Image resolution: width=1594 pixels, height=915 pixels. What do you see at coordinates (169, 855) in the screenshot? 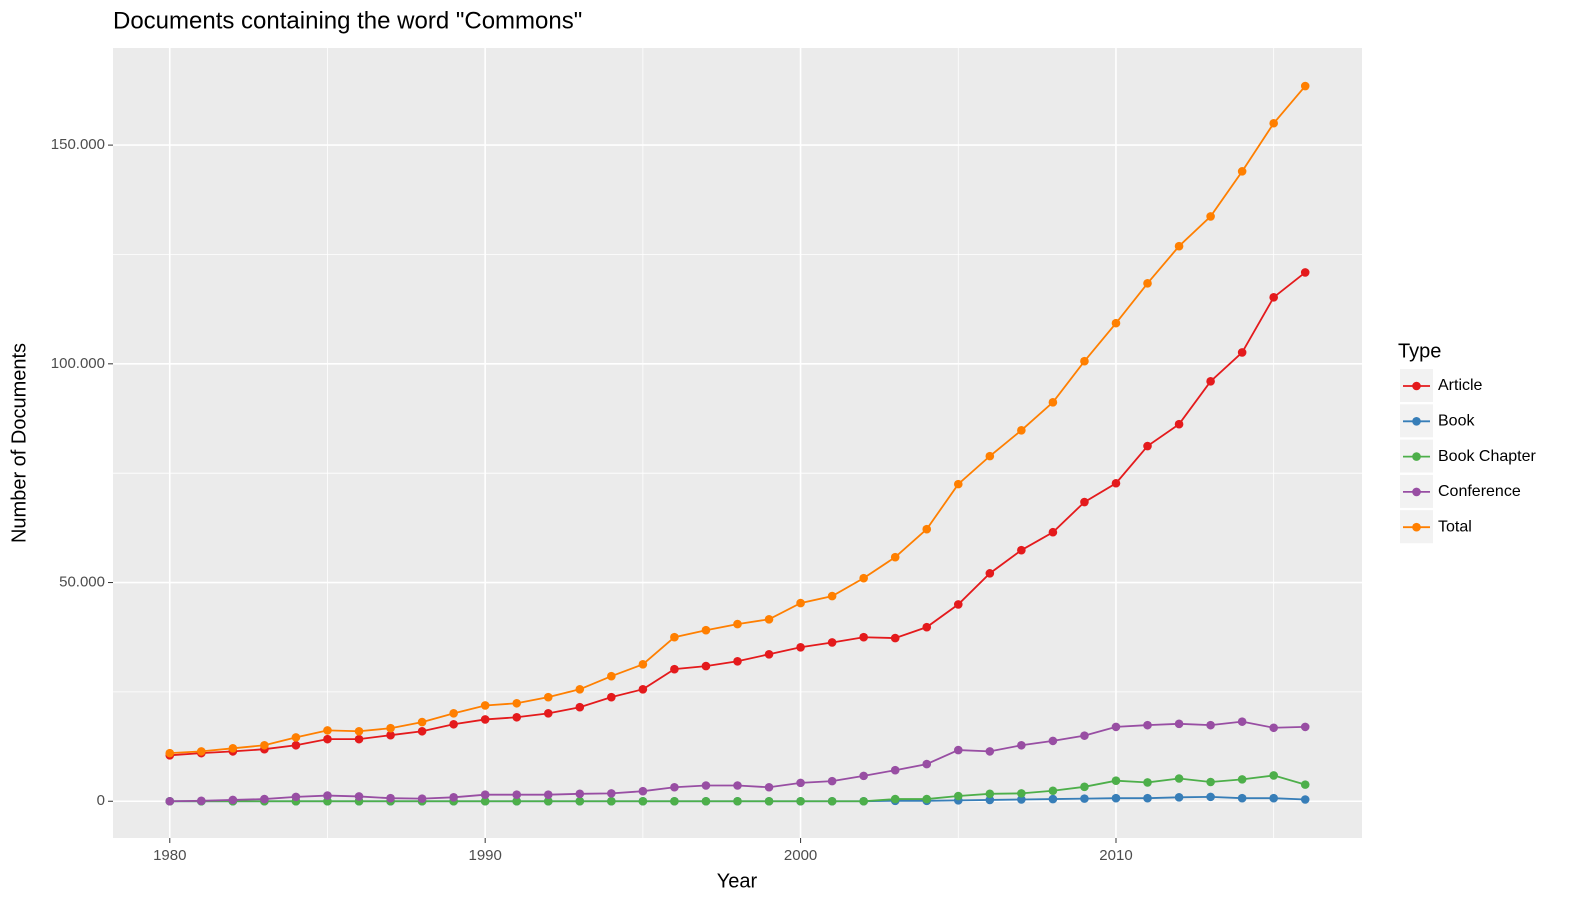
I see `x-tick-label: 1980` at bounding box center [169, 855].